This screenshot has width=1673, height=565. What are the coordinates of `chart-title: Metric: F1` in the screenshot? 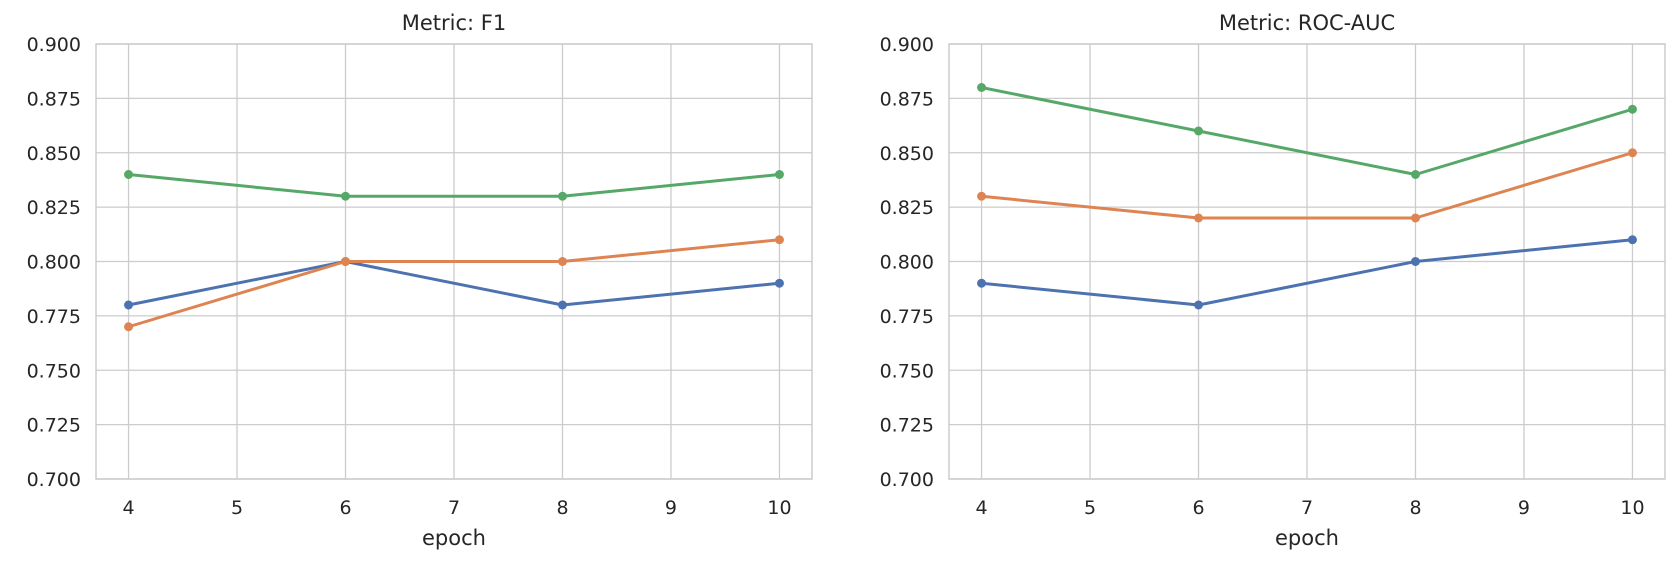 It's located at (454, 23).